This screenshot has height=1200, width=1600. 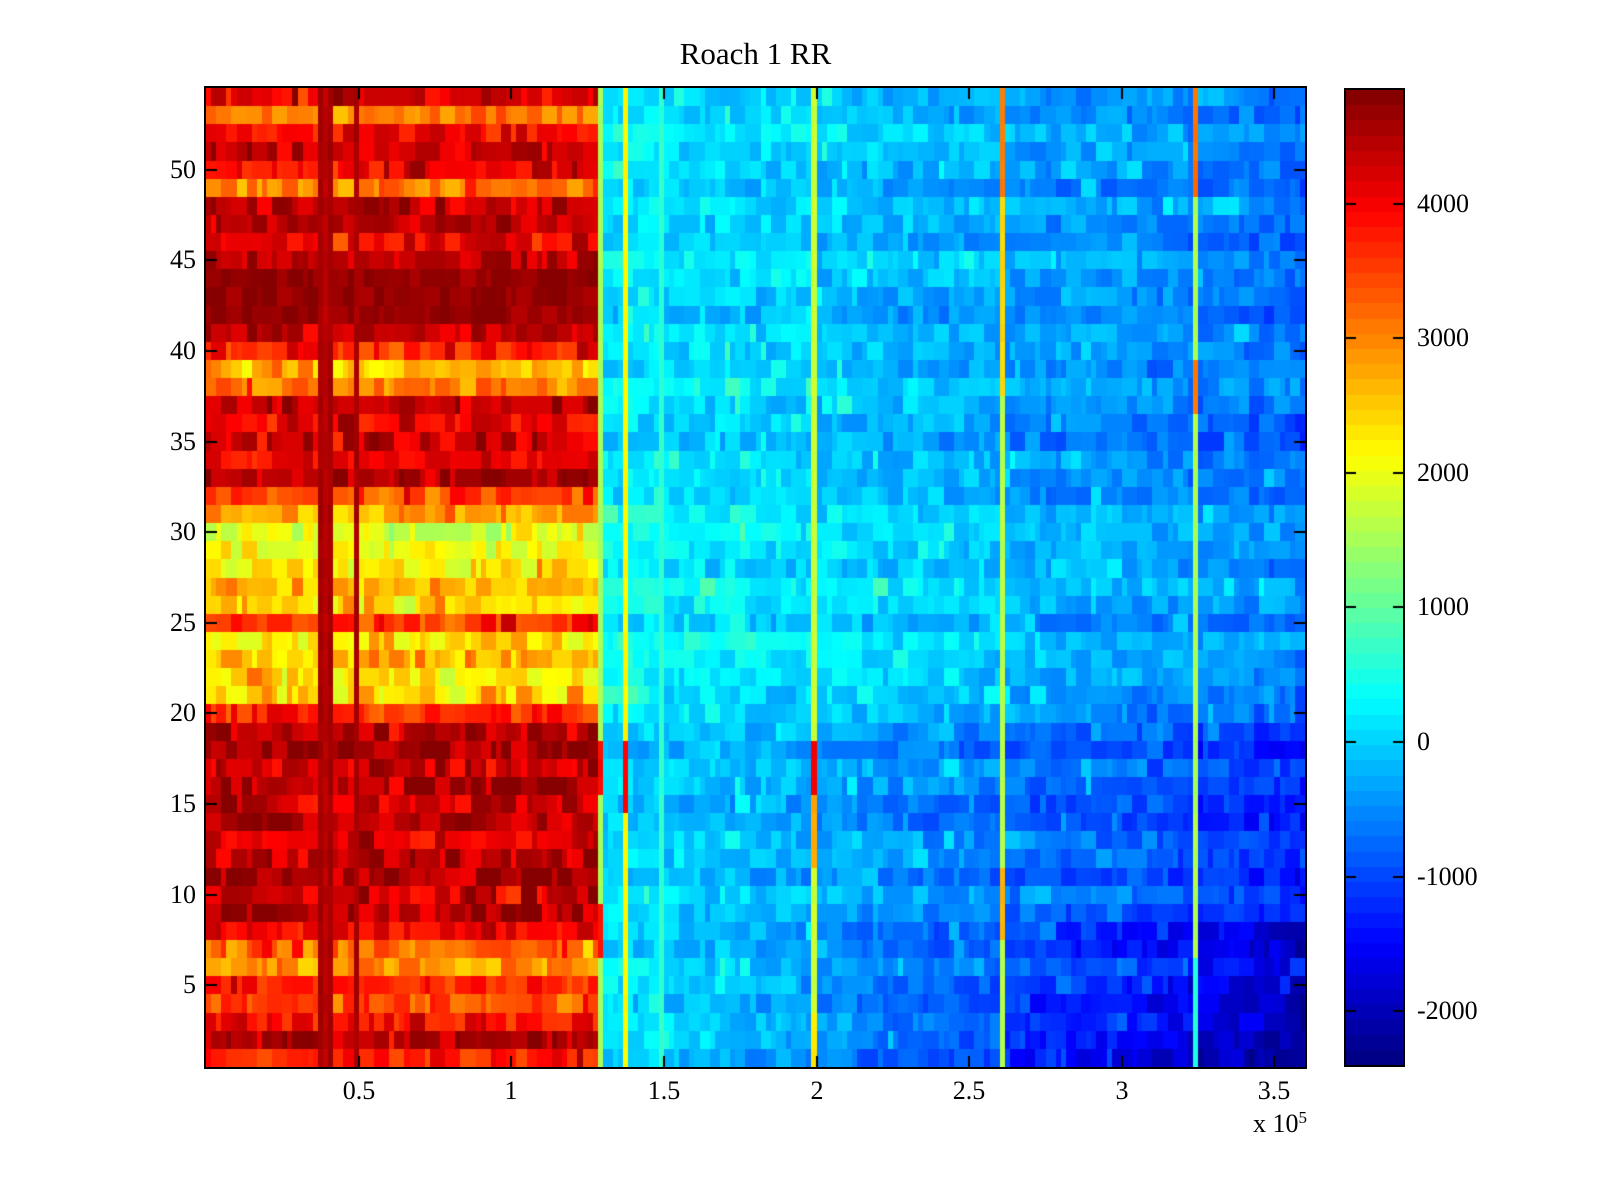 What do you see at coordinates (183, 169) in the screenshot?
I see `y-tick-label: 50` at bounding box center [183, 169].